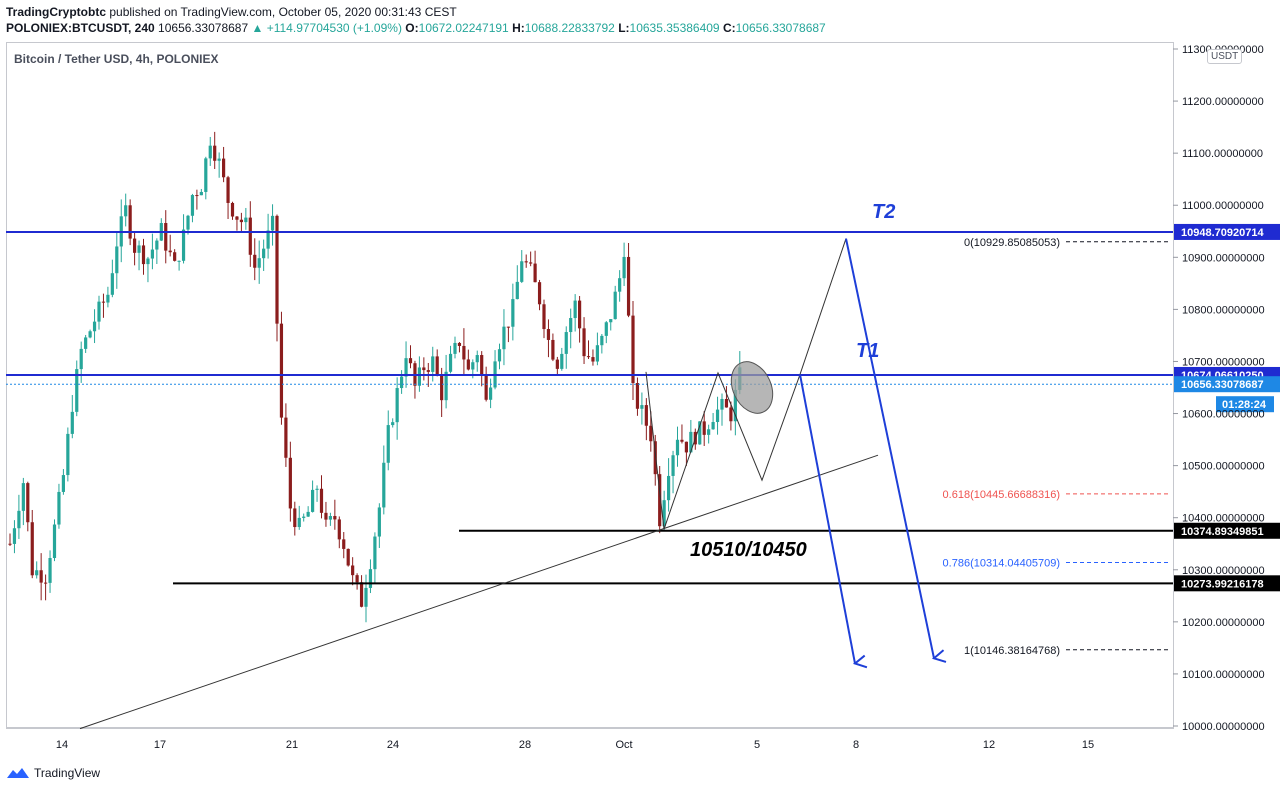 This screenshot has height=793, width=1280. What do you see at coordinates (569, 28) in the screenshot?
I see `high-value: 10688.22833792` at bounding box center [569, 28].